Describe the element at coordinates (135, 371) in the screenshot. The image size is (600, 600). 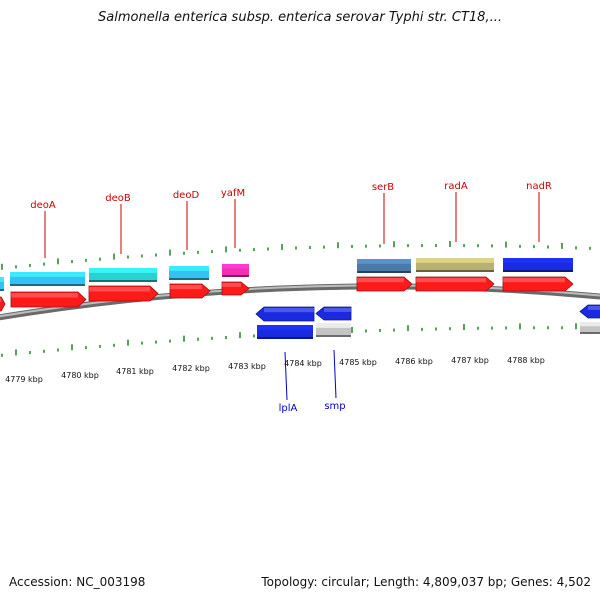
I see `scale-label: 4781 kbp` at that location.